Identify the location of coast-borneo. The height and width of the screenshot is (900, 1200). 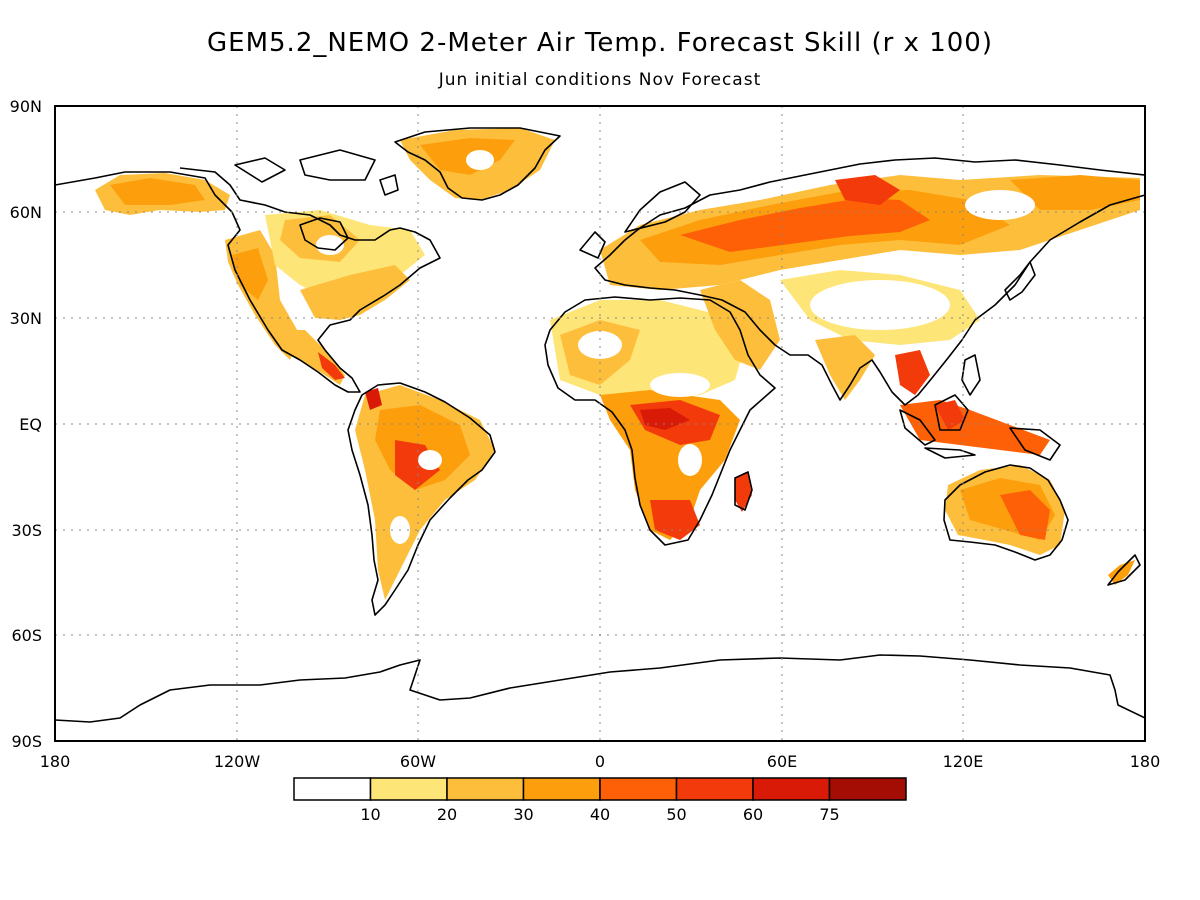
(951, 412).